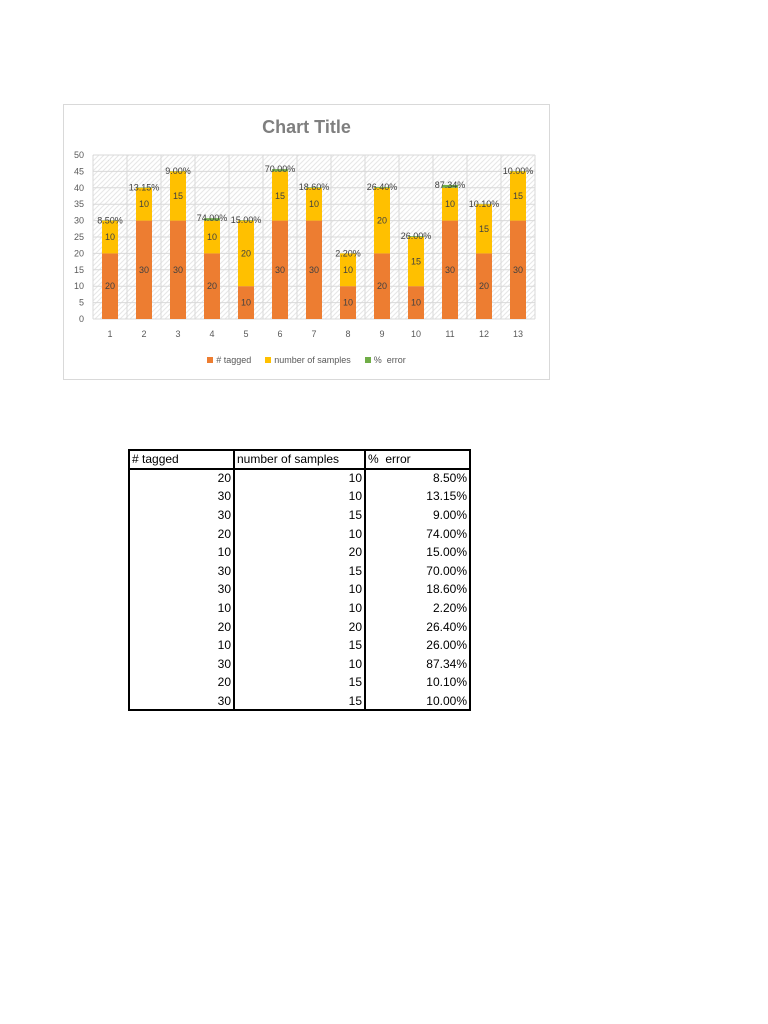 The height and width of the screenshot is (1024, 768). I want to click on table-row: 10 15 26.00%, so click(299, 645).